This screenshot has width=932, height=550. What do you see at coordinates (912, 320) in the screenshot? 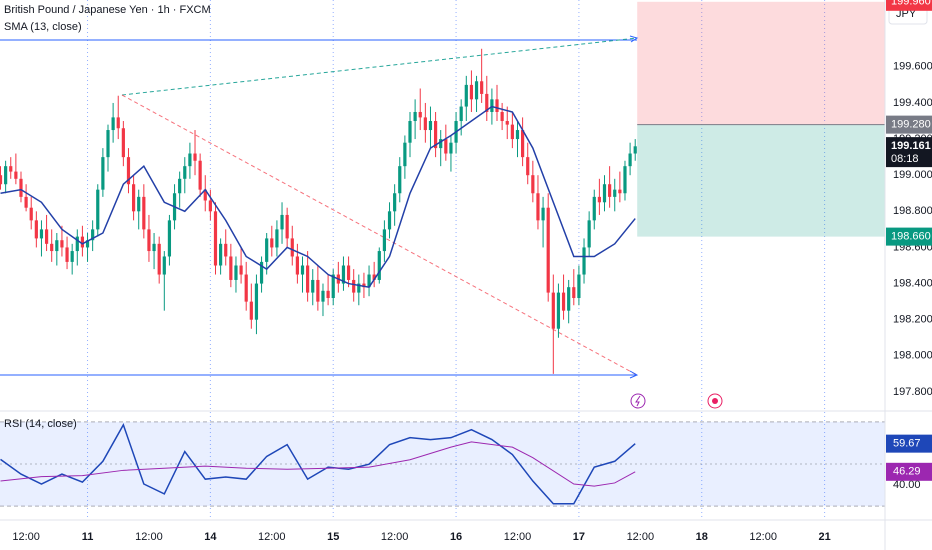
I see `y-tick-label: 198.200` at bounding box center [912, 320].